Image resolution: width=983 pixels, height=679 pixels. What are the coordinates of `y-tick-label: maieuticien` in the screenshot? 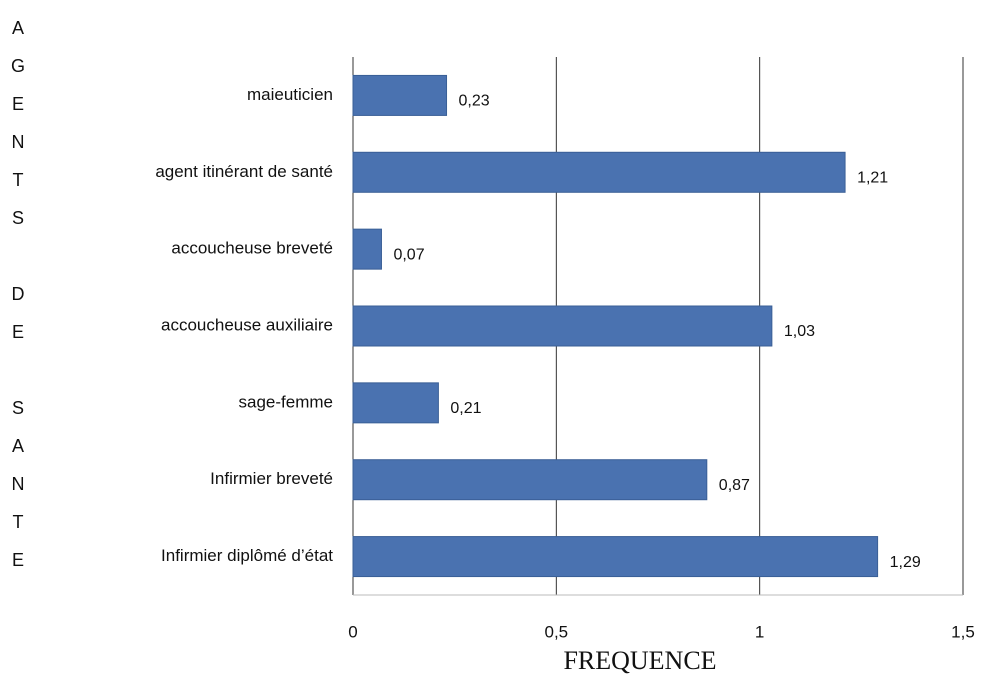 It's located at (290, 94).